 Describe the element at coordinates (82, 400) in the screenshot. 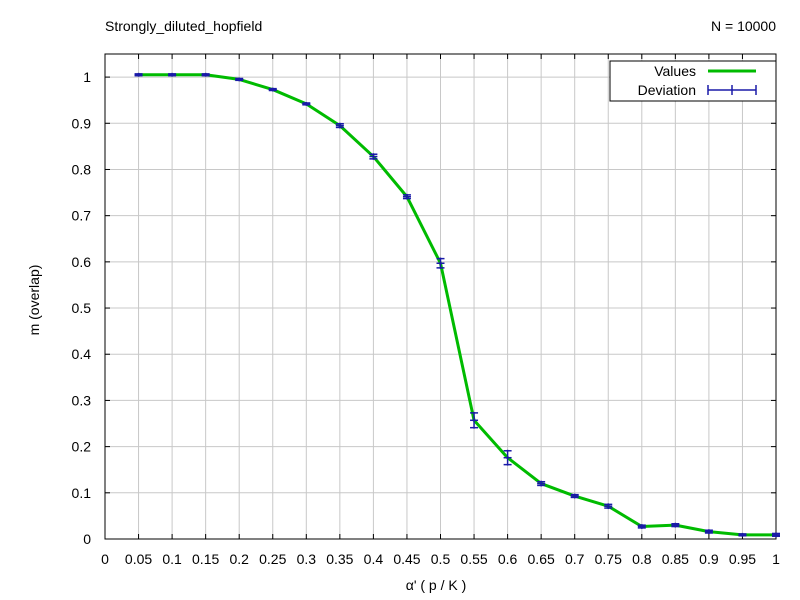

I see `y-tick-label: 0.3` at that location.